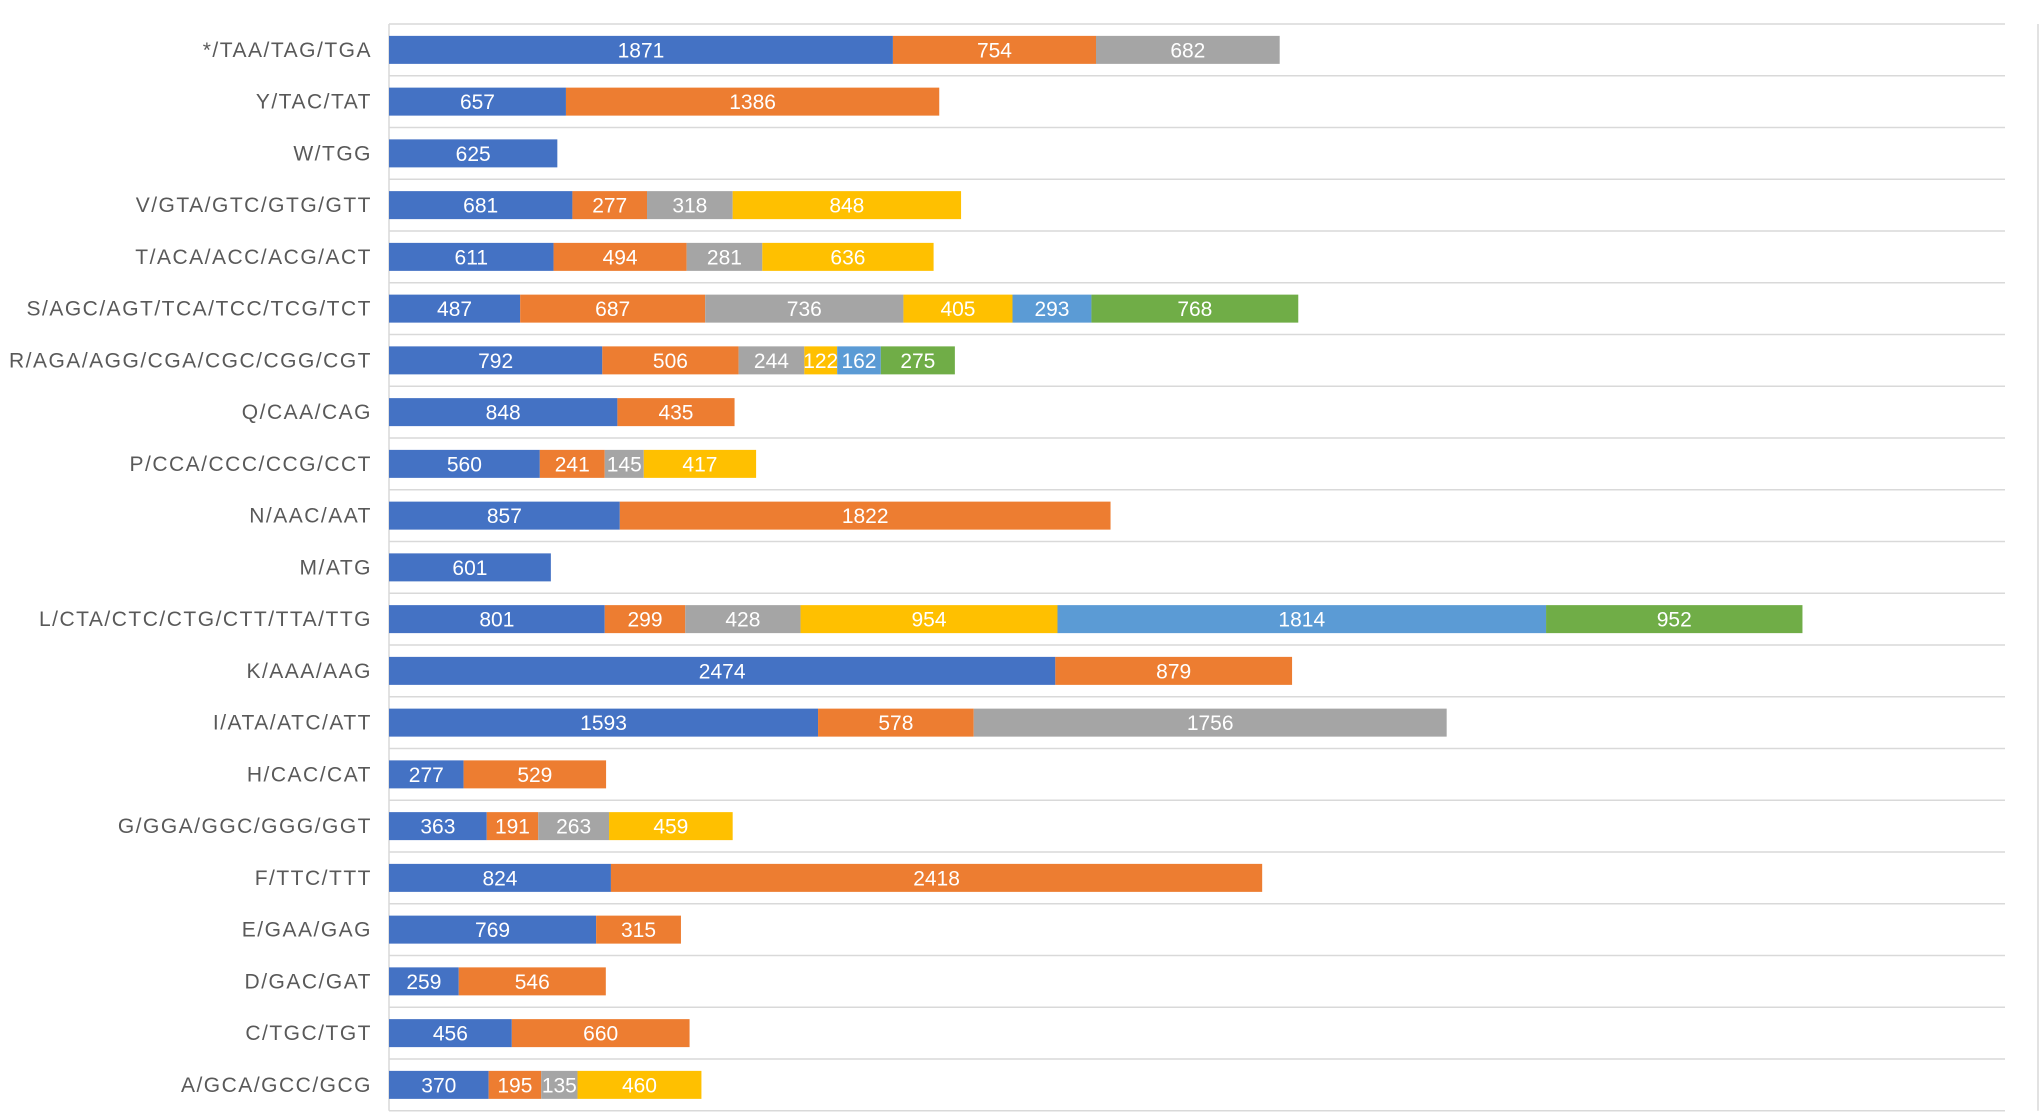 The height and width of the screenshot is (1117, 2044). I want to click on data-label: 2474, so click(722, 671).